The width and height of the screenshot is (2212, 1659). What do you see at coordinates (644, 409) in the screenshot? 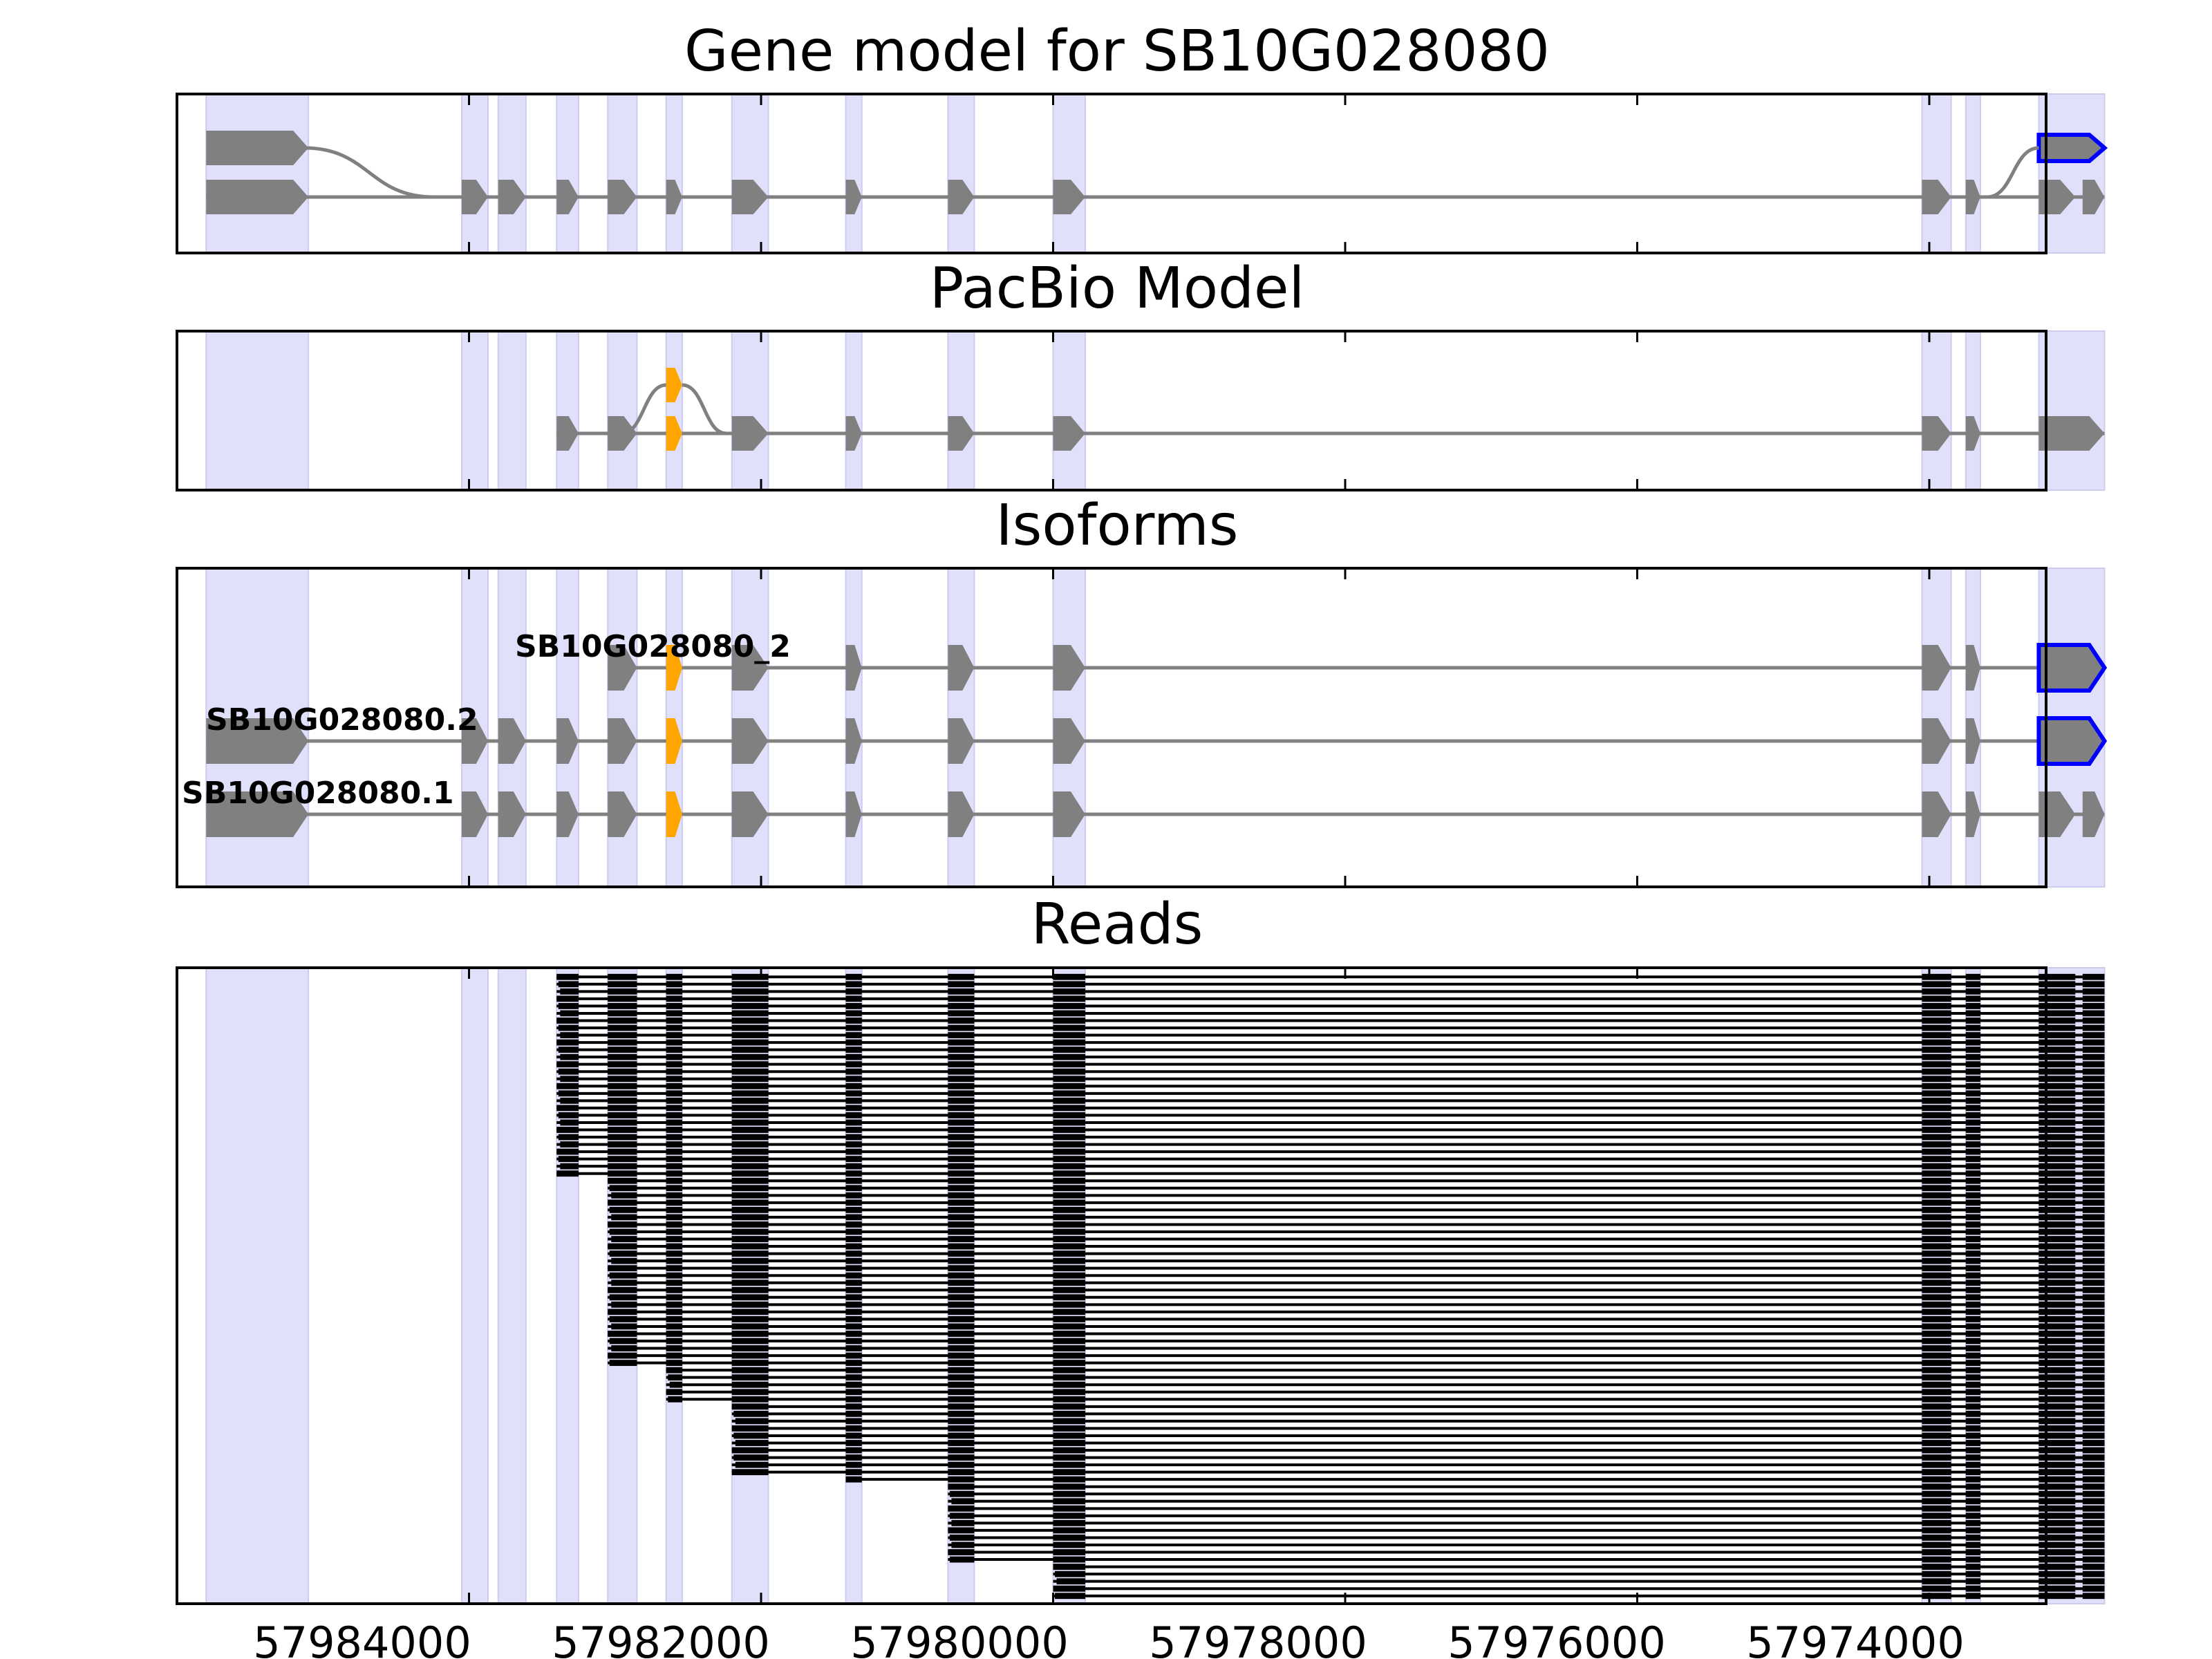
I see `splice-curve` at bounding box center [644, 409].